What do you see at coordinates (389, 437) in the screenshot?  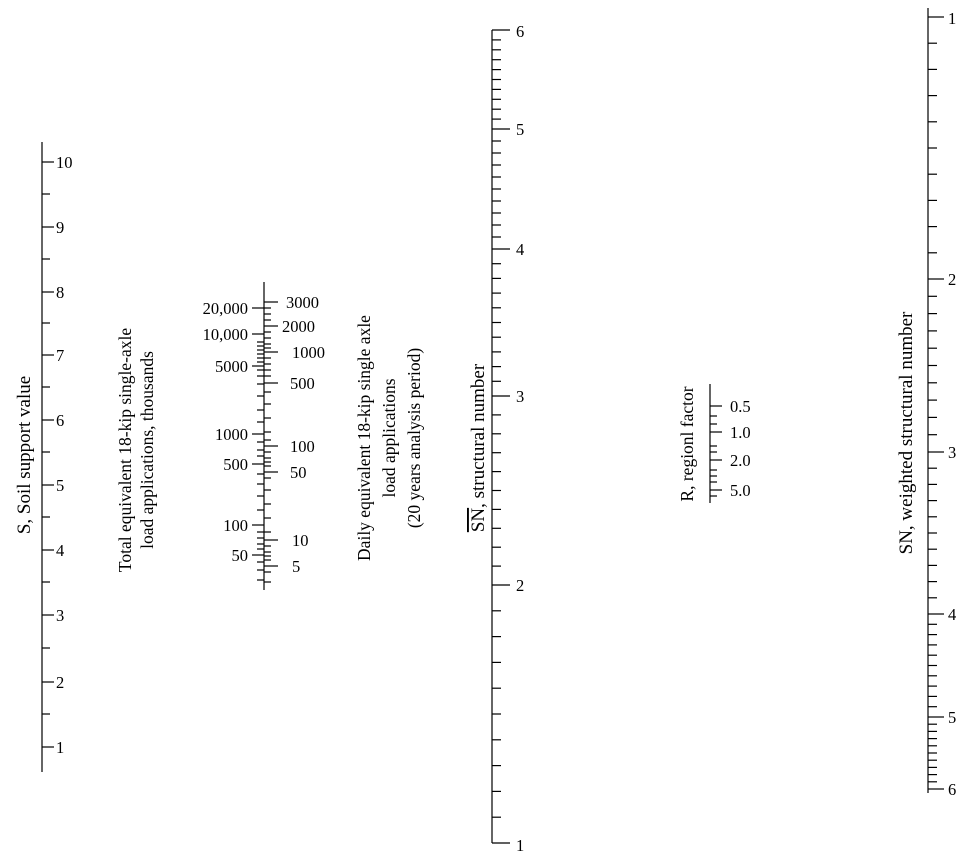 I see `daily-load-title-line2: load applications` at bounding box center [389, 437].